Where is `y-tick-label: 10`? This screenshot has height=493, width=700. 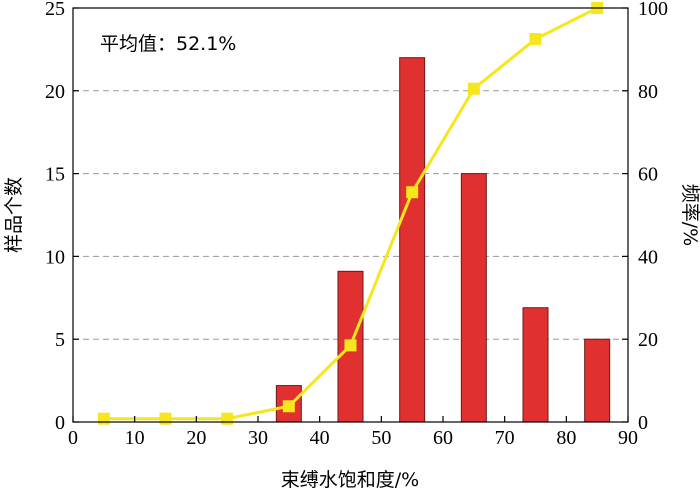
y-tick-label: 10 is located at coordinates (55, 257).